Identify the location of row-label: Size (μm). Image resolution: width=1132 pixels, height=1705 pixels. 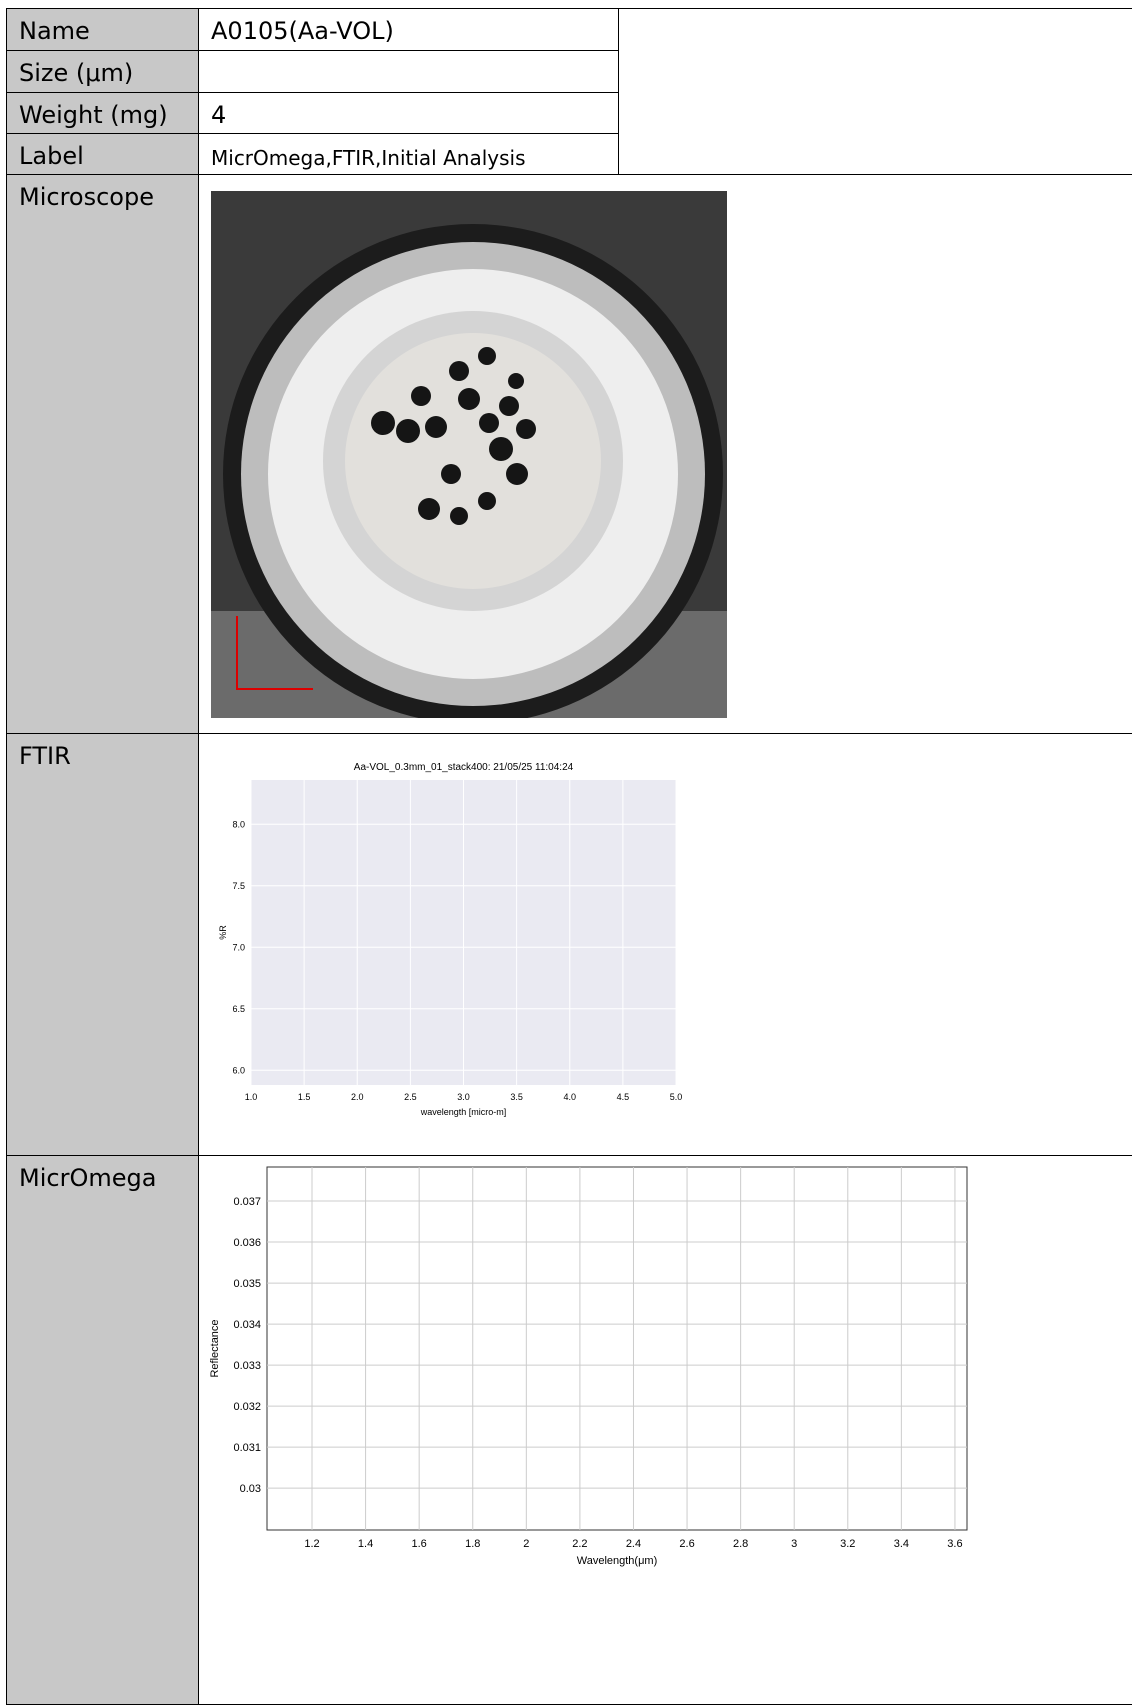
(102, 71).